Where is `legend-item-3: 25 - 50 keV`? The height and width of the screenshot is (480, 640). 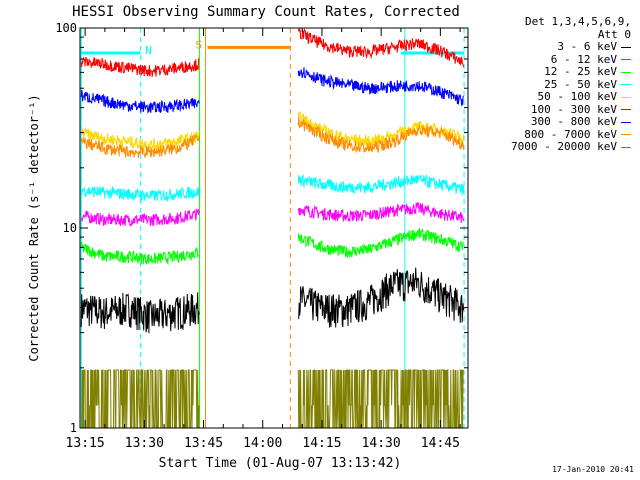 legend-item-3: 25 - 50 keV is located at coordinates (556, 84).